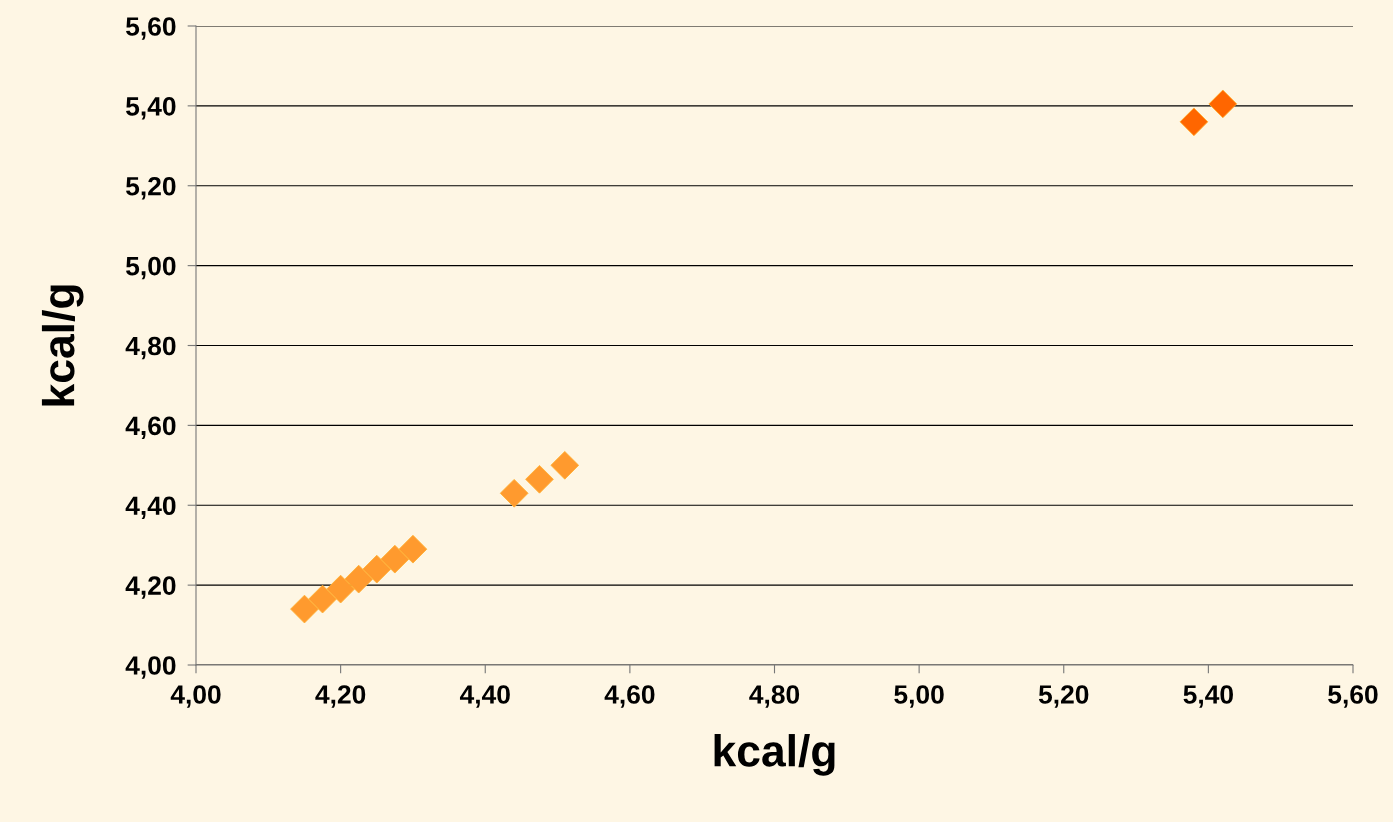 The height and width of the screenshot is (822, 1393). I want to click on x-tick-label: 4,80, so click(774, 696).